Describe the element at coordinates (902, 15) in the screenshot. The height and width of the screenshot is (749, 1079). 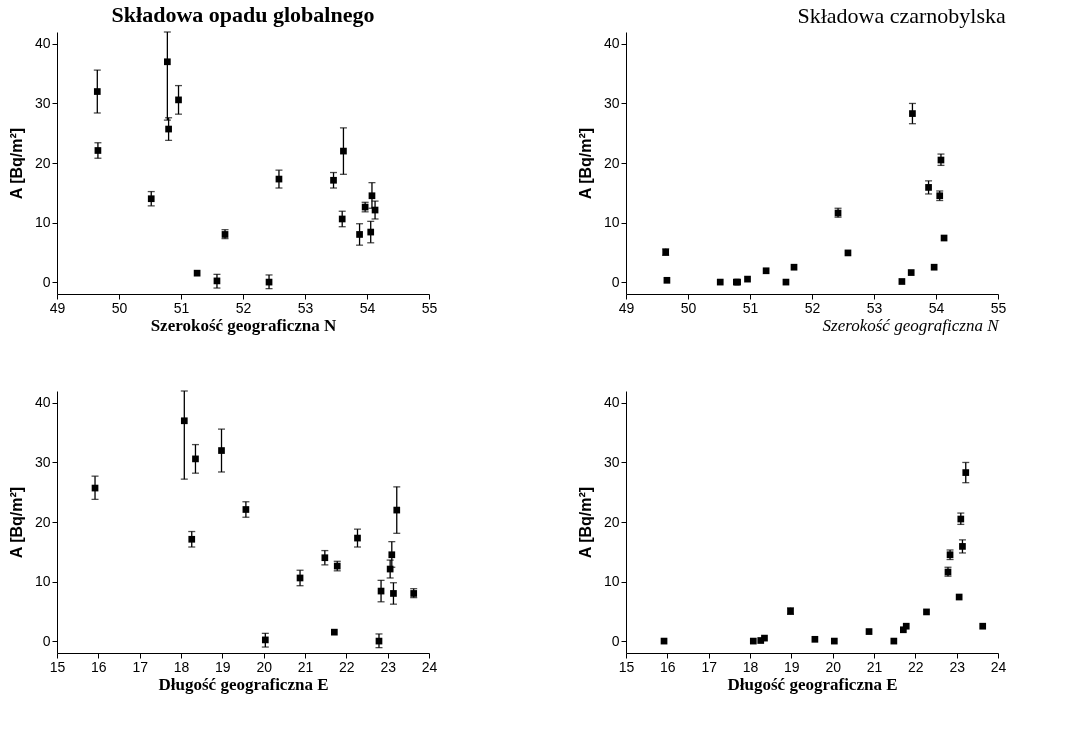
I see `chart-title: Składowa czarnobylska` at that location.